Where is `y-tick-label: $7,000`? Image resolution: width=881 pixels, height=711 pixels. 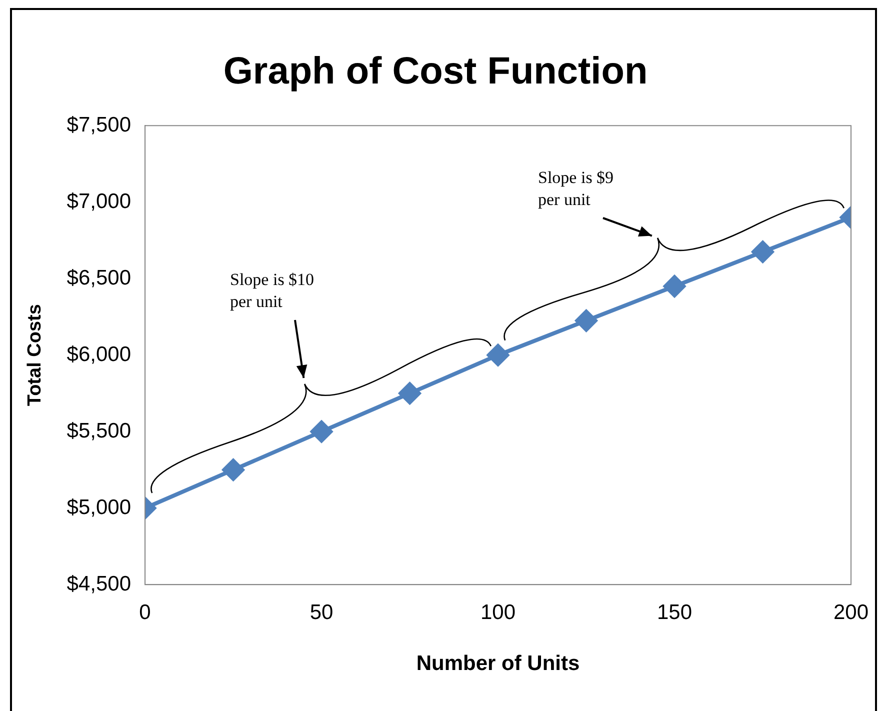 y-tick-label: $7,000 is located at coordinates (99, 201).